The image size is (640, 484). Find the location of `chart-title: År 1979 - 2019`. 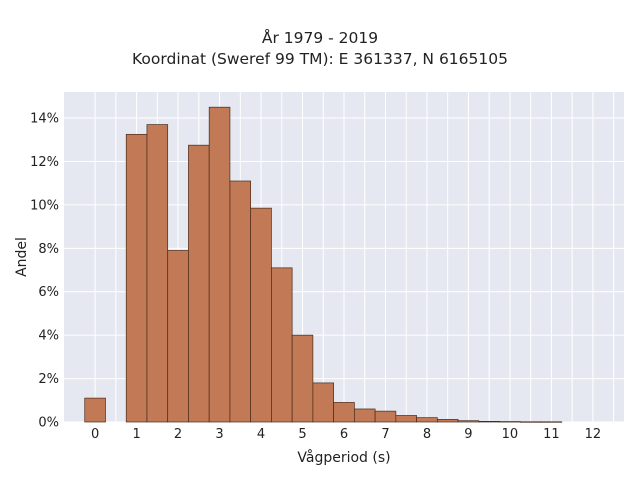

chart-title: År 1979 - 2019 is located at coordinates (320, 38).